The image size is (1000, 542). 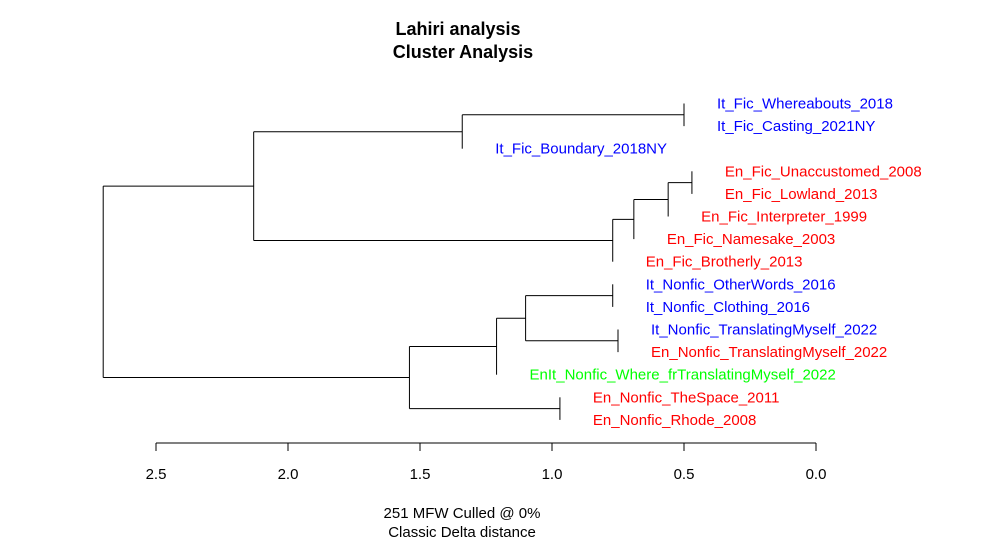 I want to click on axis-tick-label: 2.5, so click(x=156, y=474).